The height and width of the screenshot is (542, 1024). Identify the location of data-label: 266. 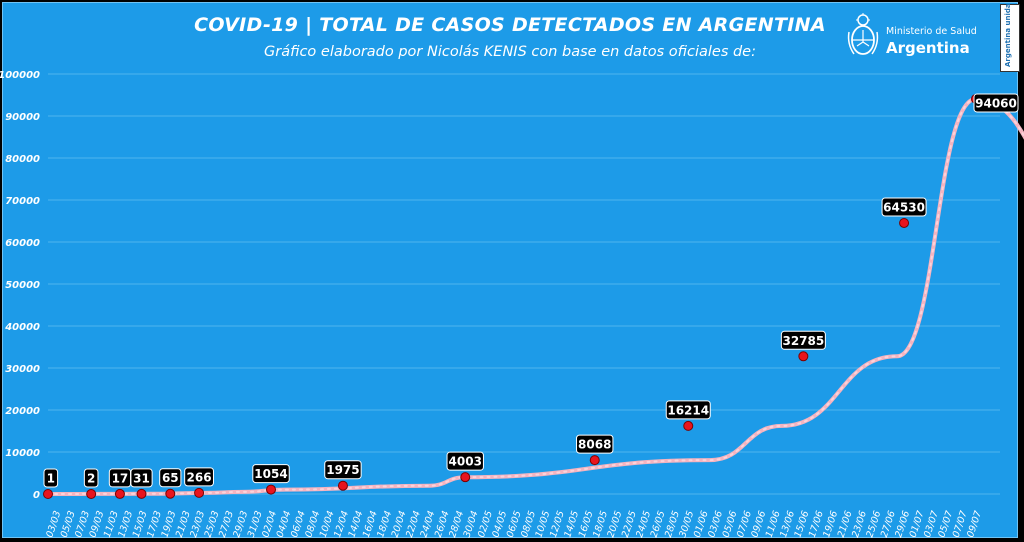
(199, 477).